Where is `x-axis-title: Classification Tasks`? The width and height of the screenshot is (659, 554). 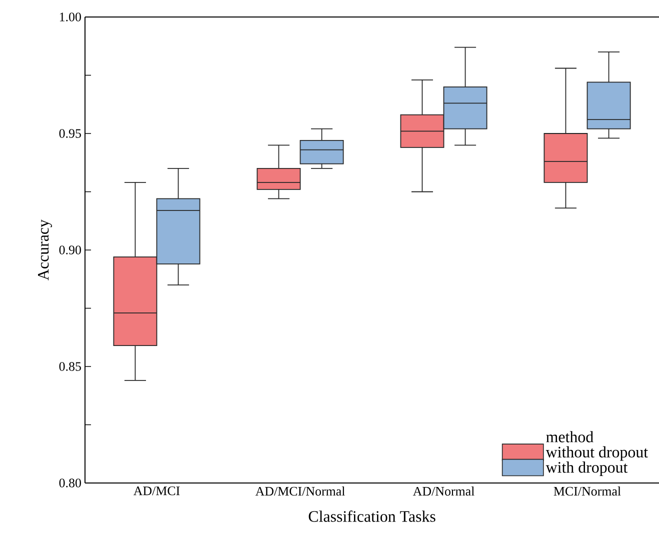 x-axis-title: Classification Tasks is located at coordinates (372, 516).